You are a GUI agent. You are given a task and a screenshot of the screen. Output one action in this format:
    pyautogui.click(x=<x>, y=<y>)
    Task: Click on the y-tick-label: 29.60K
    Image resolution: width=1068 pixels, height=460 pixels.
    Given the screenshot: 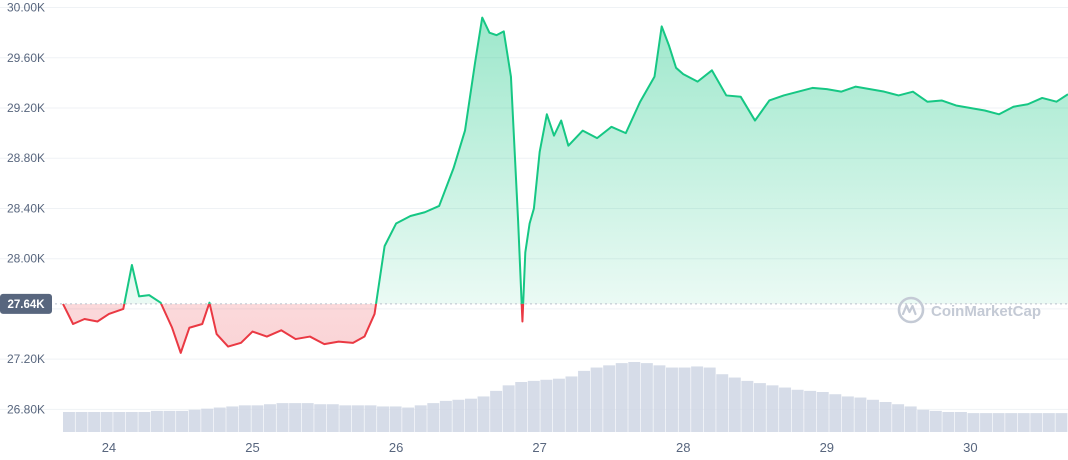 What is the action you would take?
    pyautogui.click(x=26, y=58)
    